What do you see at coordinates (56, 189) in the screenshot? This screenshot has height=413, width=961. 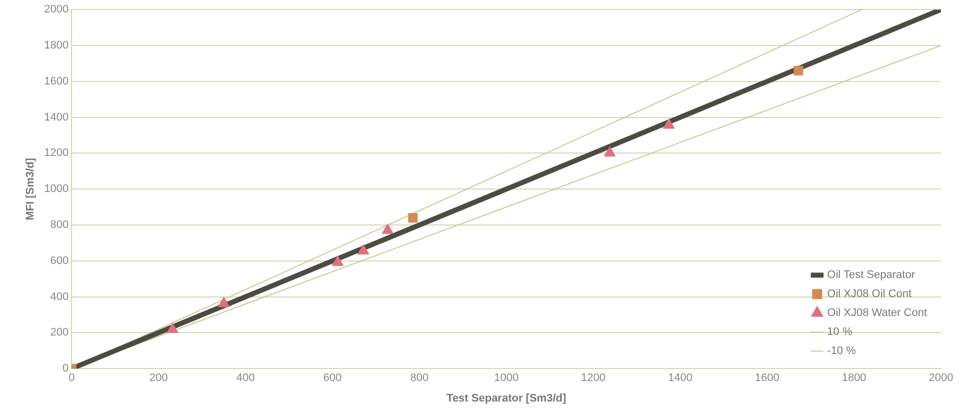 I see `y-tick-label: 1000` at bounding box center [56, 189].